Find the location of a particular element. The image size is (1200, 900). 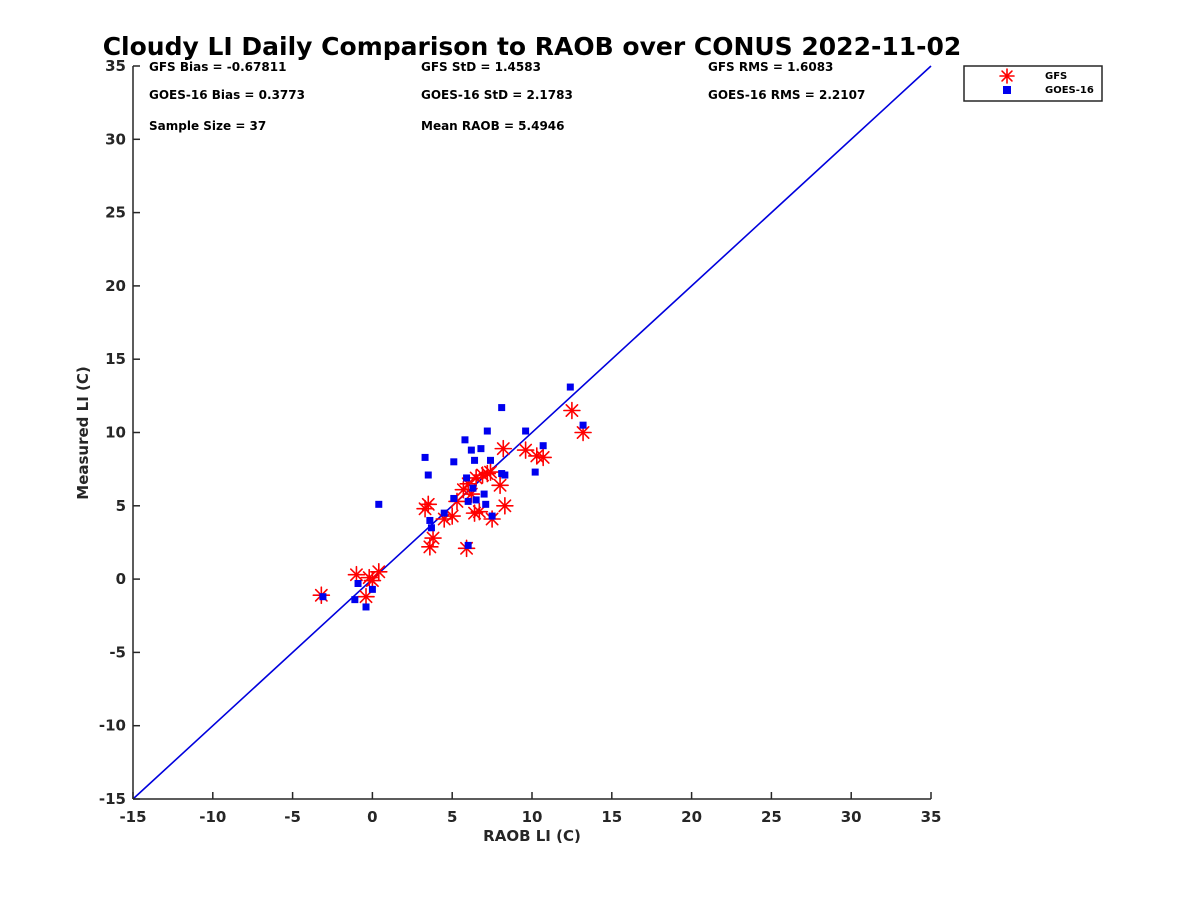

y-tick-label: -10 is located at coordinates (112, 726).